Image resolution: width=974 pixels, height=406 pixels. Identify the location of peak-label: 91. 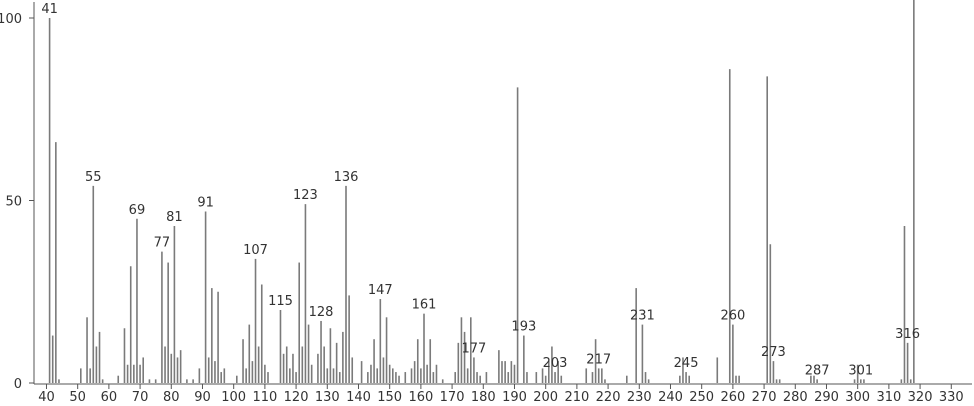
(205, 202).